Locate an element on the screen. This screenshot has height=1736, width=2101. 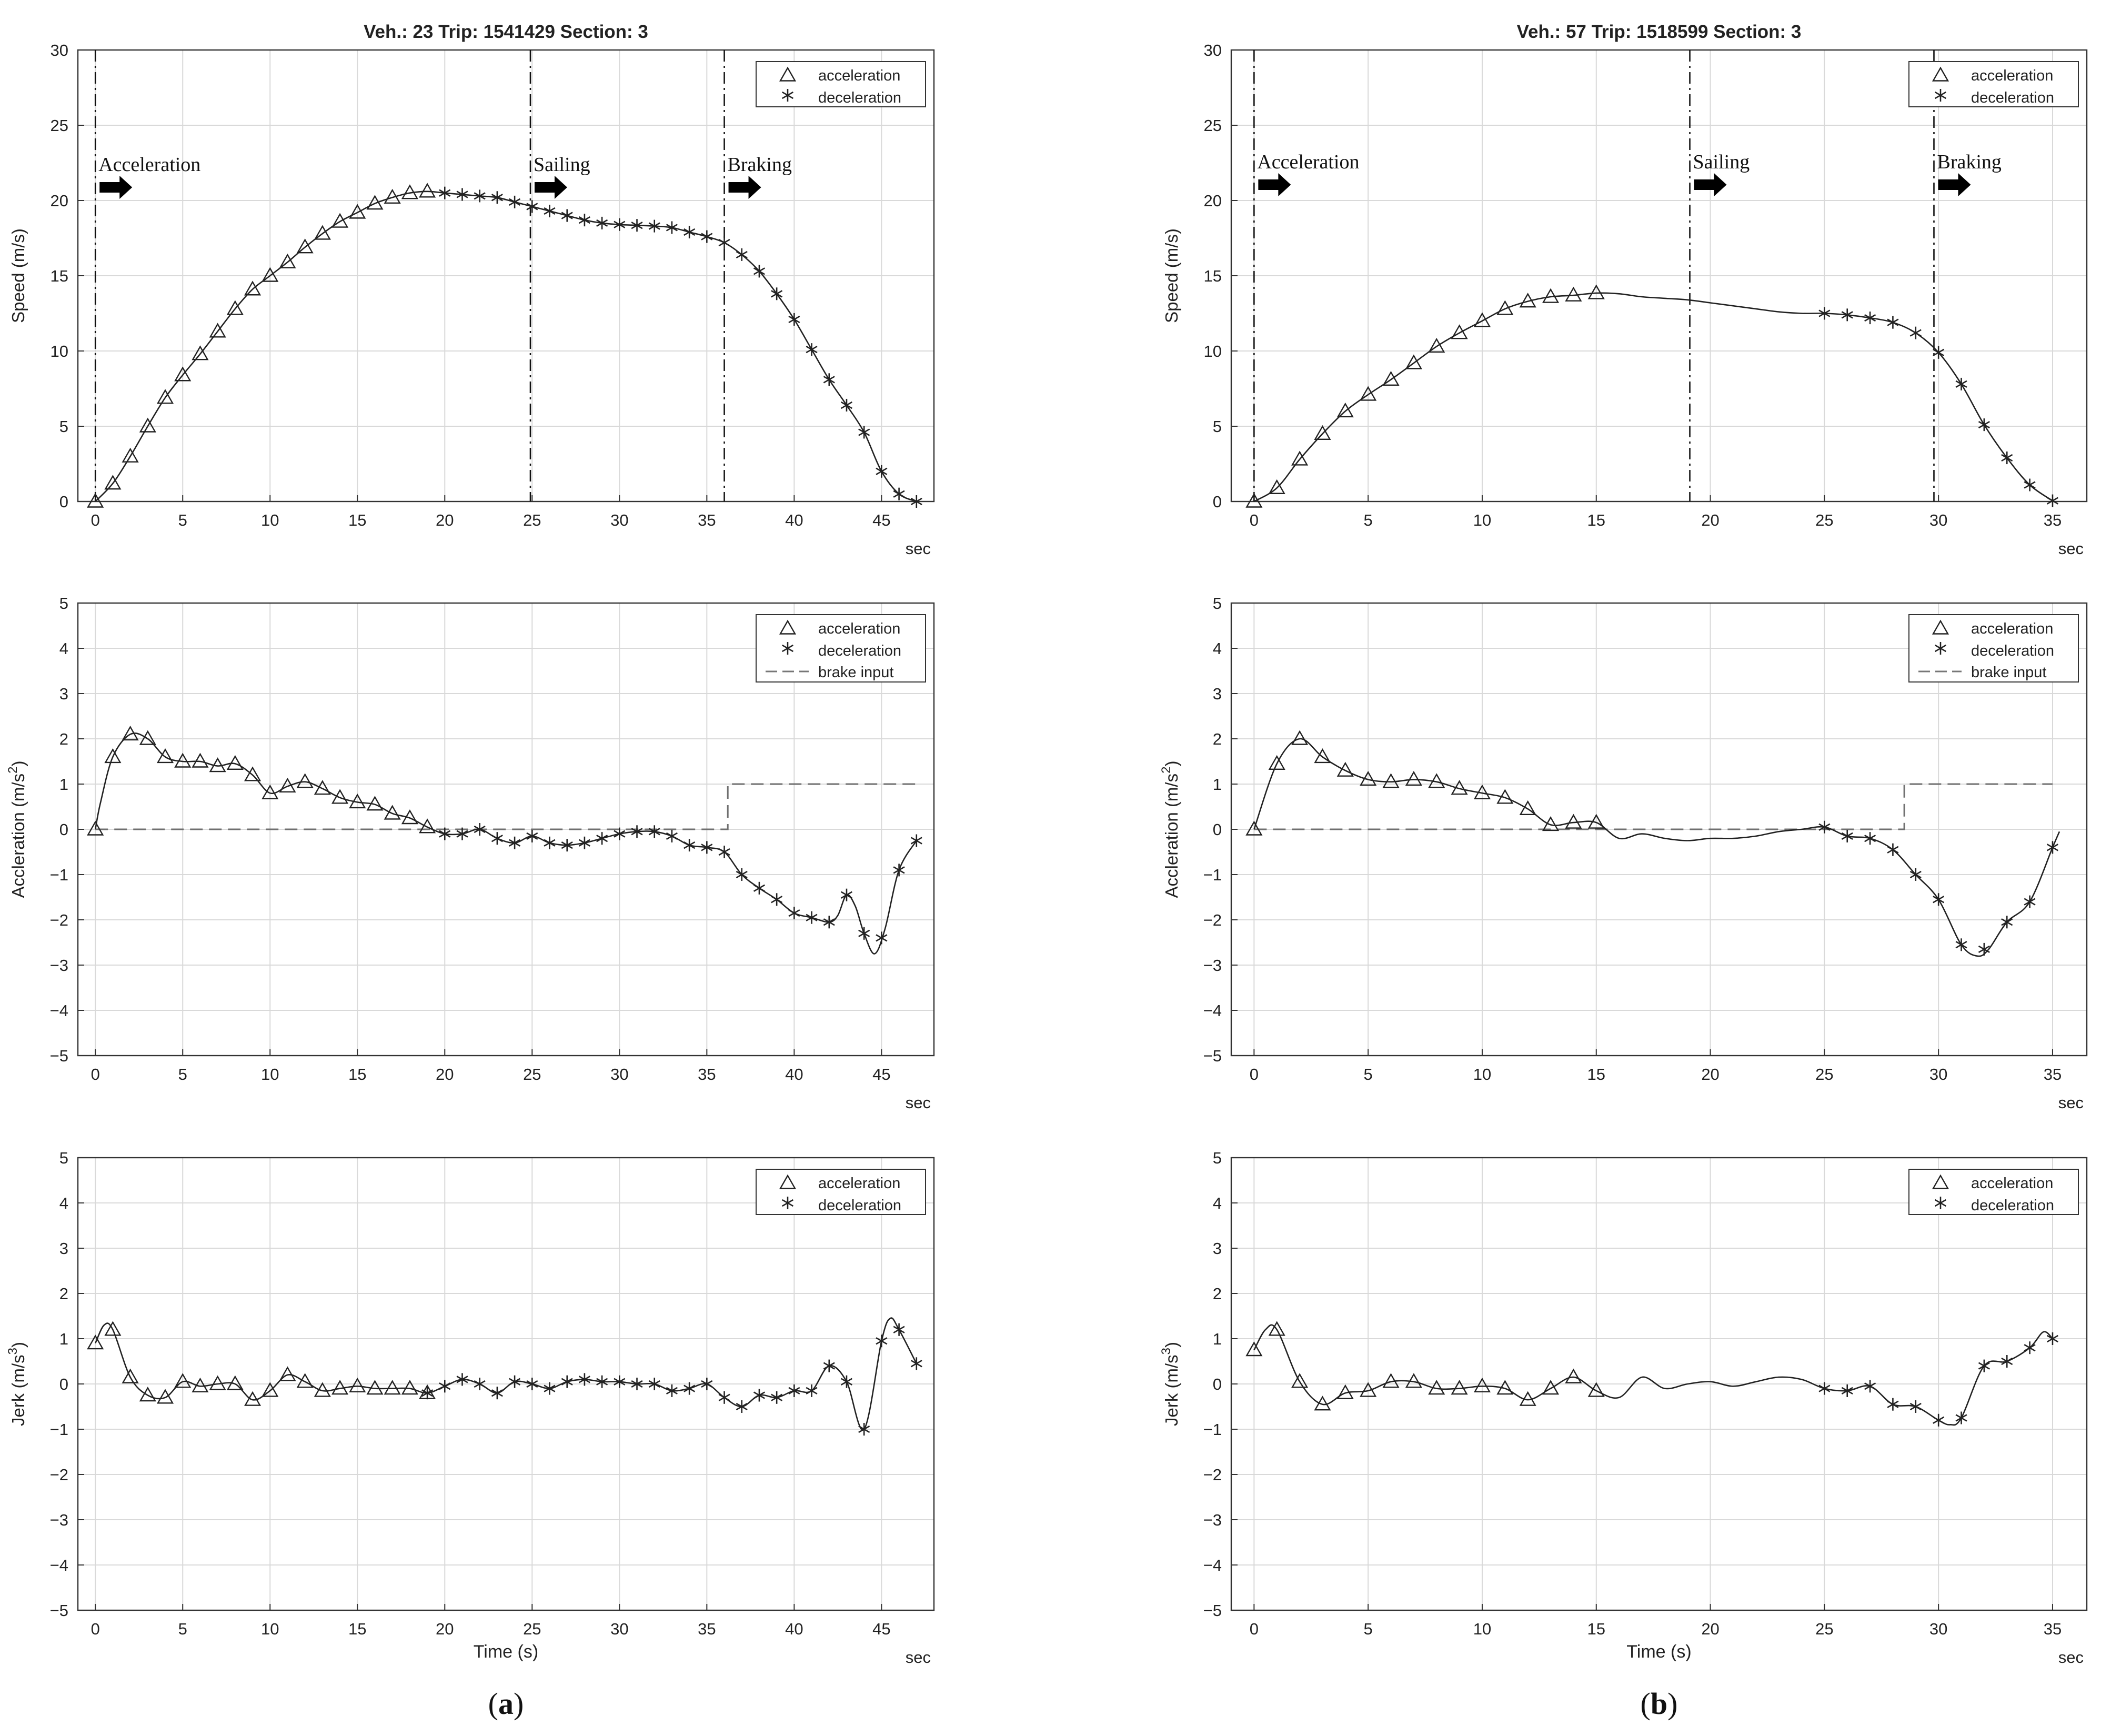
y-axis-label-close: ) is located at coordinates (1171, 1345).